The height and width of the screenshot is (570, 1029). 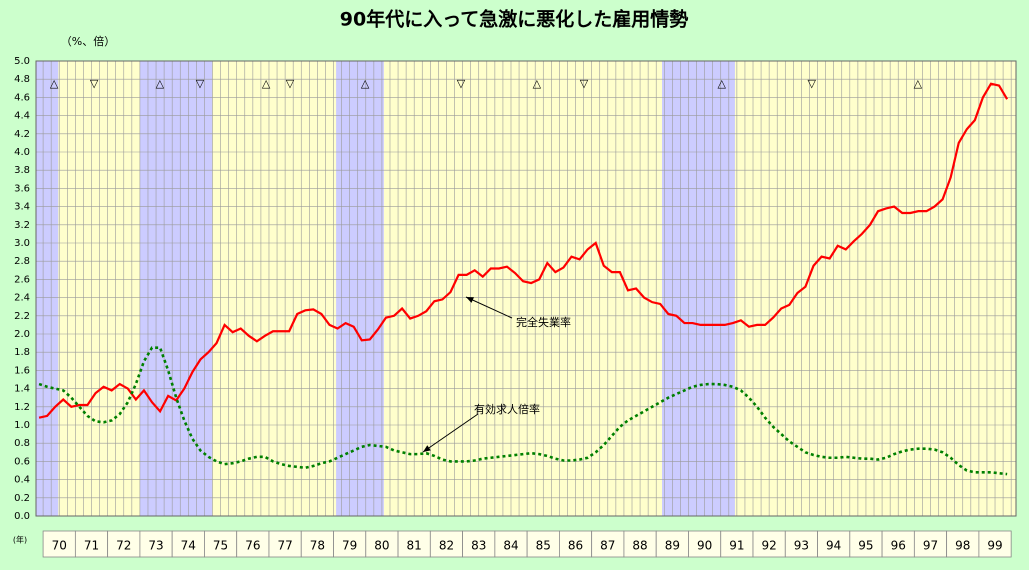 What do you see at coordinates (22, 516) in the screenshot?
I see `y-tick-label: 0.0` at bounding box center [22, 516].